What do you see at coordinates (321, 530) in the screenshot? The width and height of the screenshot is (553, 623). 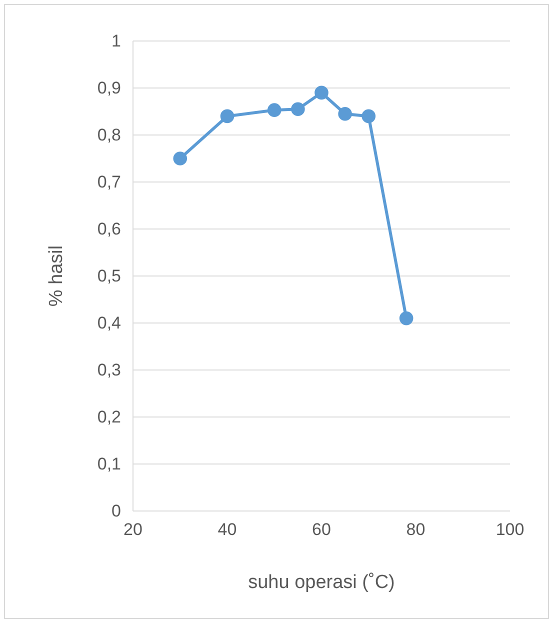 I see `x-tick-label: 60` at bounding box center [321, 530].